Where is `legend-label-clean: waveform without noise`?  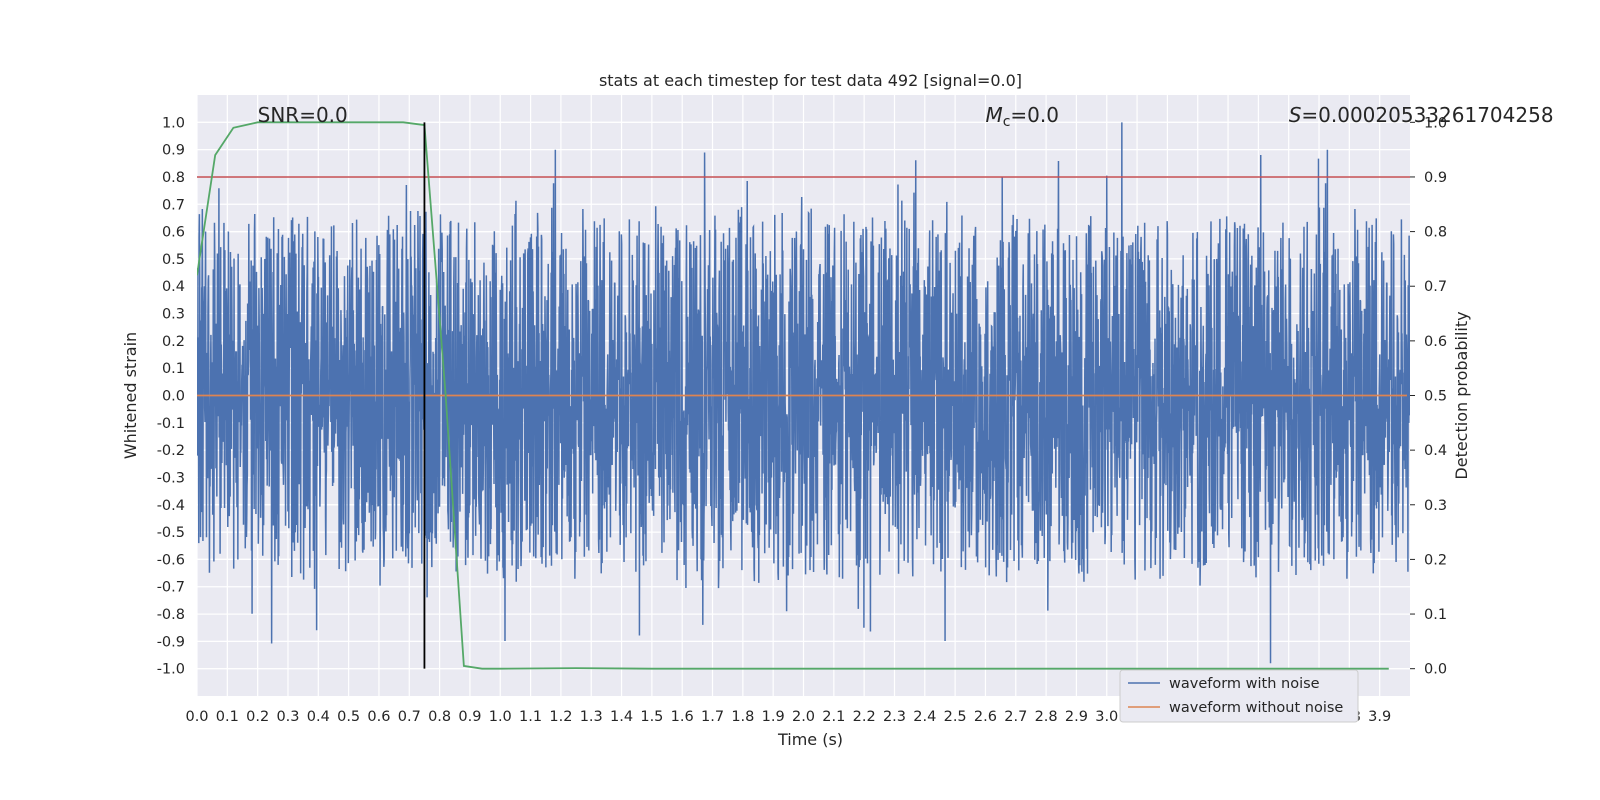
legend-label-clean: waveform without noise is located at coordinates (1256, 708).